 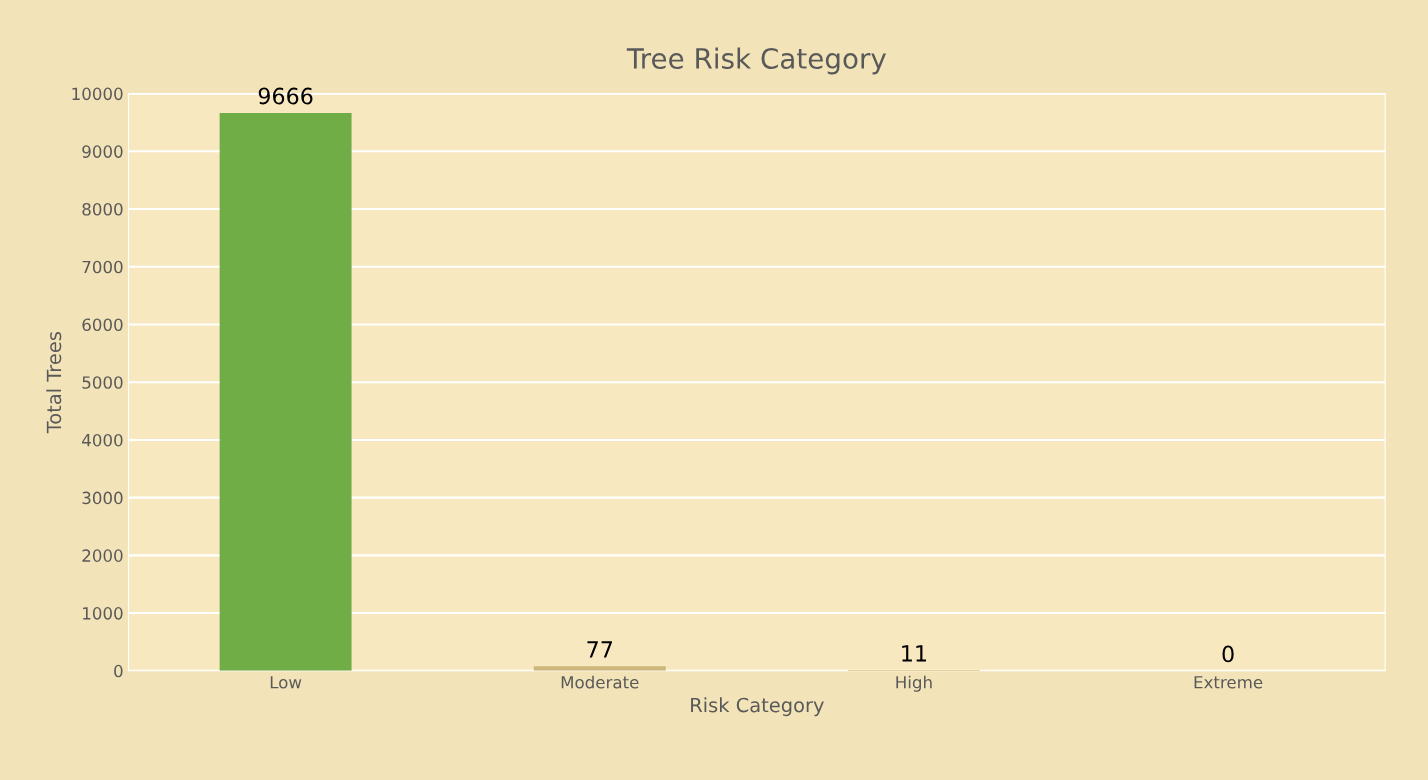 I want to click on y-tick-label: 9000, so click(x=102, y=151).